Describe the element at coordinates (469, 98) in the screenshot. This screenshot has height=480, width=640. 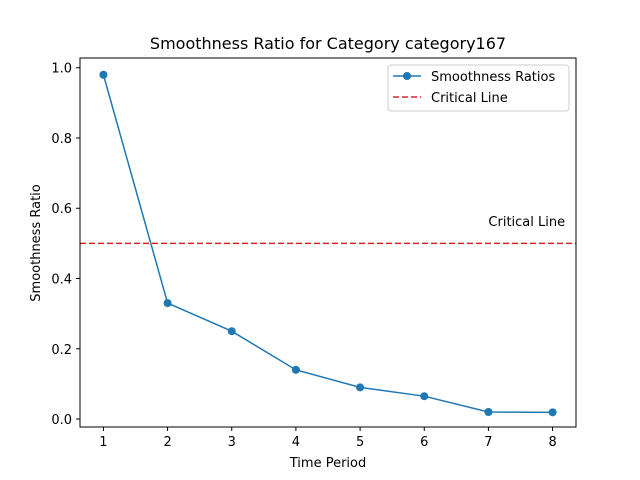
I see `legend-label-critical-line: Critical Line` at that location.